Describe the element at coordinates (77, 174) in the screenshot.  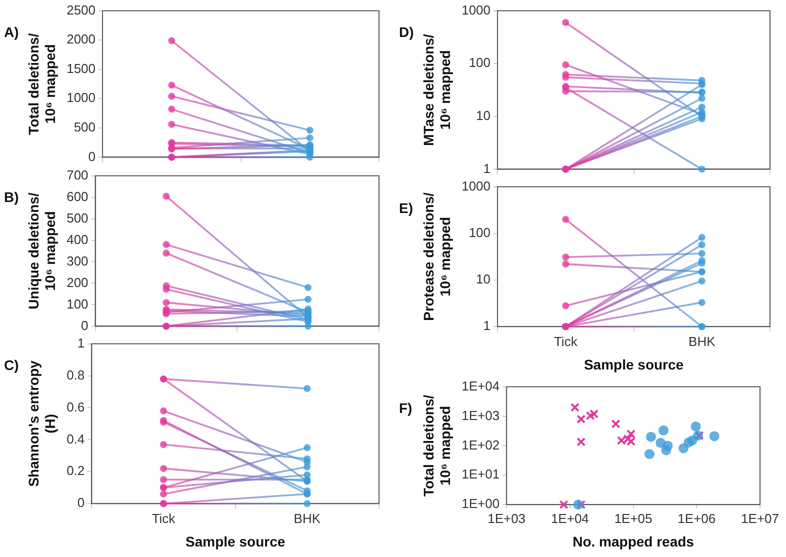
I see `y-tick-label: 700` at that location.